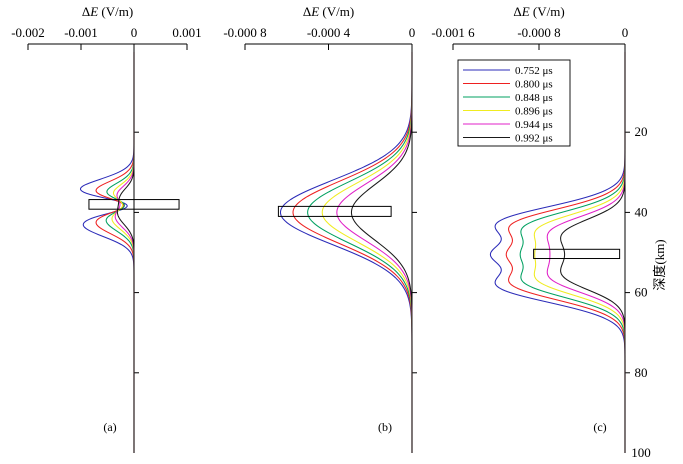 The width and height of the screenshot is (683, 464). I want to click on legend-box, so click(514, 103).